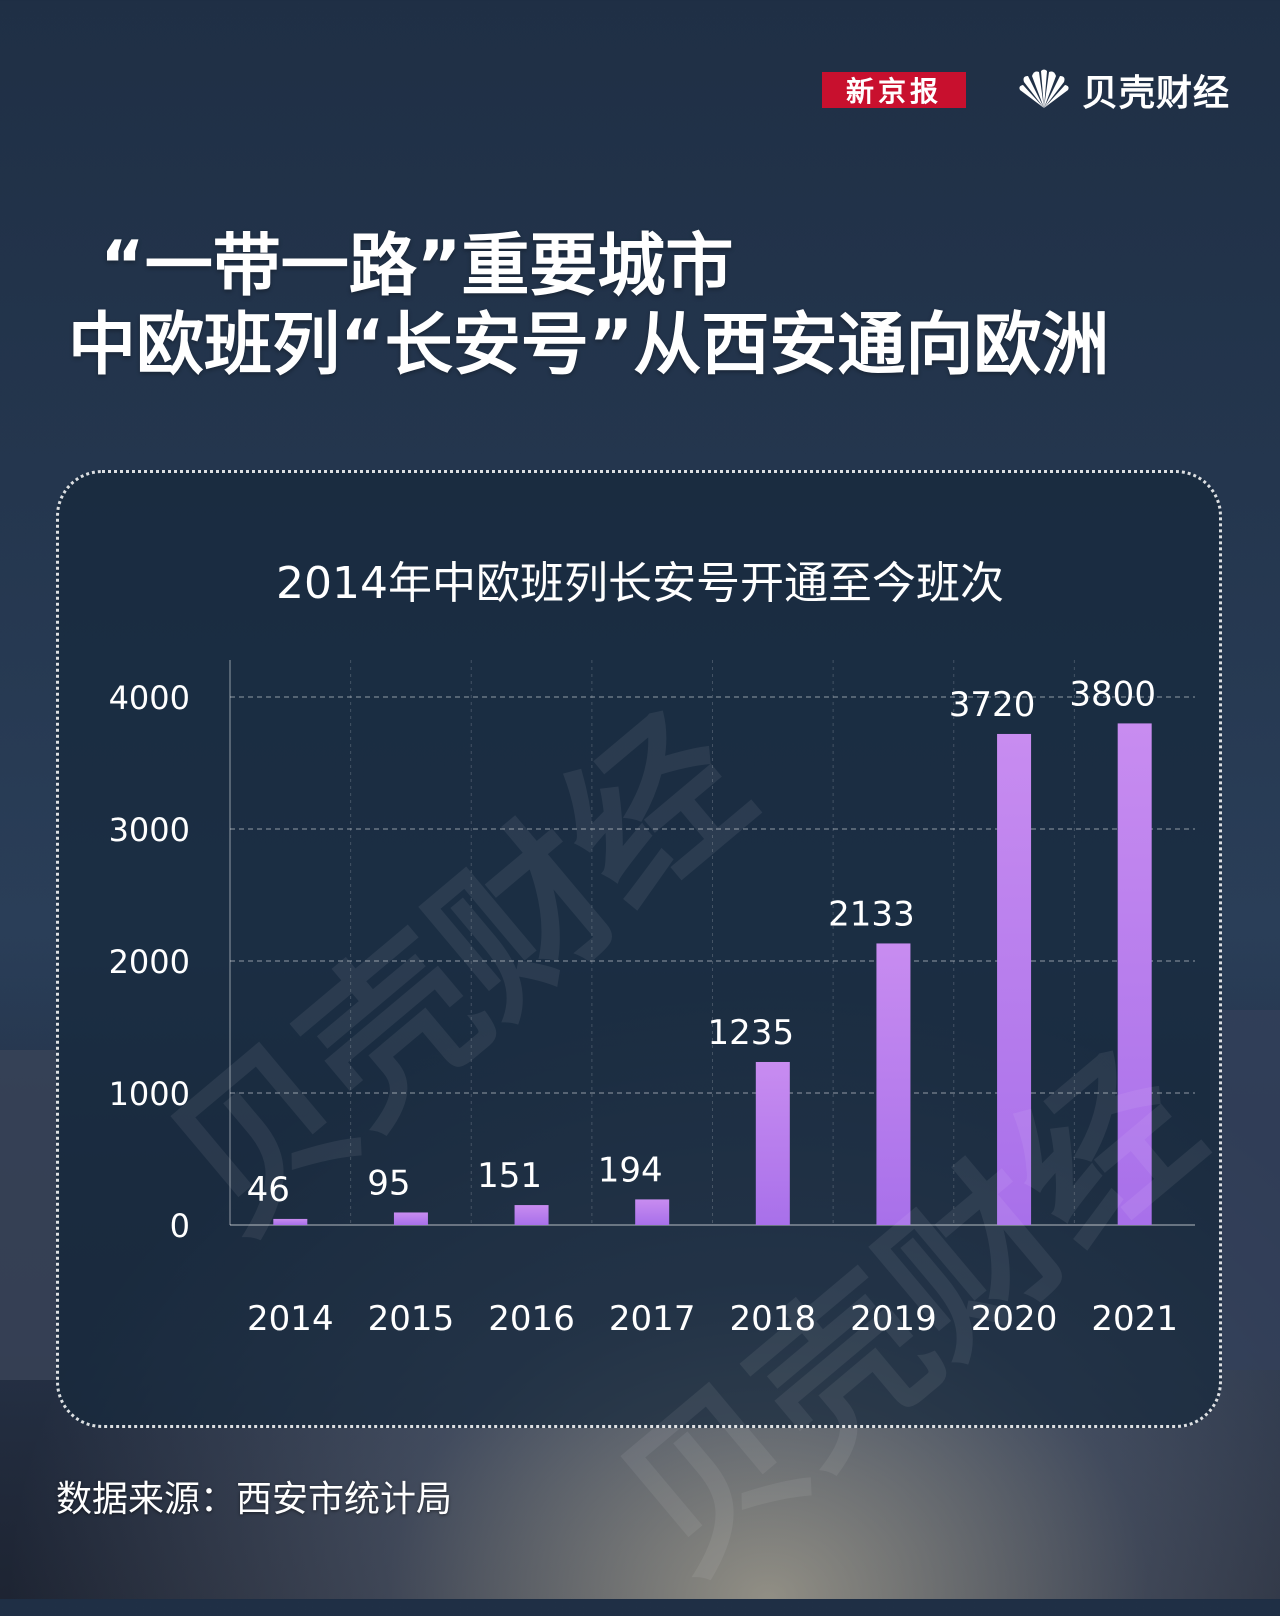  Describe the element at coordinates (894, 90) in the screenshot. I see `xinjingbao-logo: 新京报` at that location.